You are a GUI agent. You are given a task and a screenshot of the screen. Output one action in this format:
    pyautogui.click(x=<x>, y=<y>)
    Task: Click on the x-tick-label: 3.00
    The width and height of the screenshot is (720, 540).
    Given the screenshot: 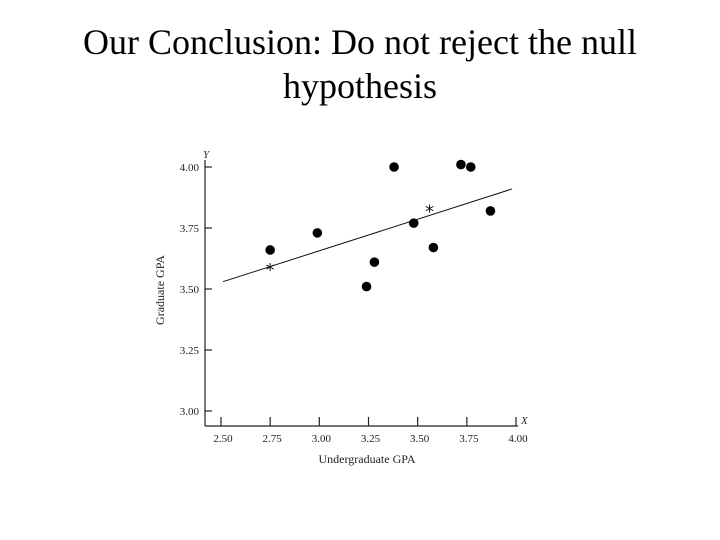 What is the action you would take?
    pyautogui.click(x=322, y=439)
    